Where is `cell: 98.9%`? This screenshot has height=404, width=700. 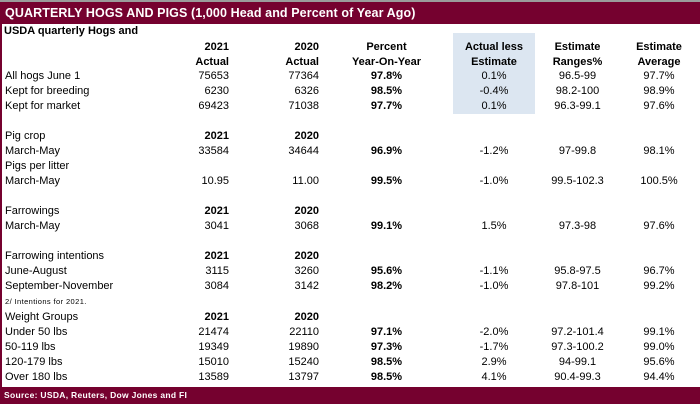 cell: 98.9% is located at coordinates (659, 91).